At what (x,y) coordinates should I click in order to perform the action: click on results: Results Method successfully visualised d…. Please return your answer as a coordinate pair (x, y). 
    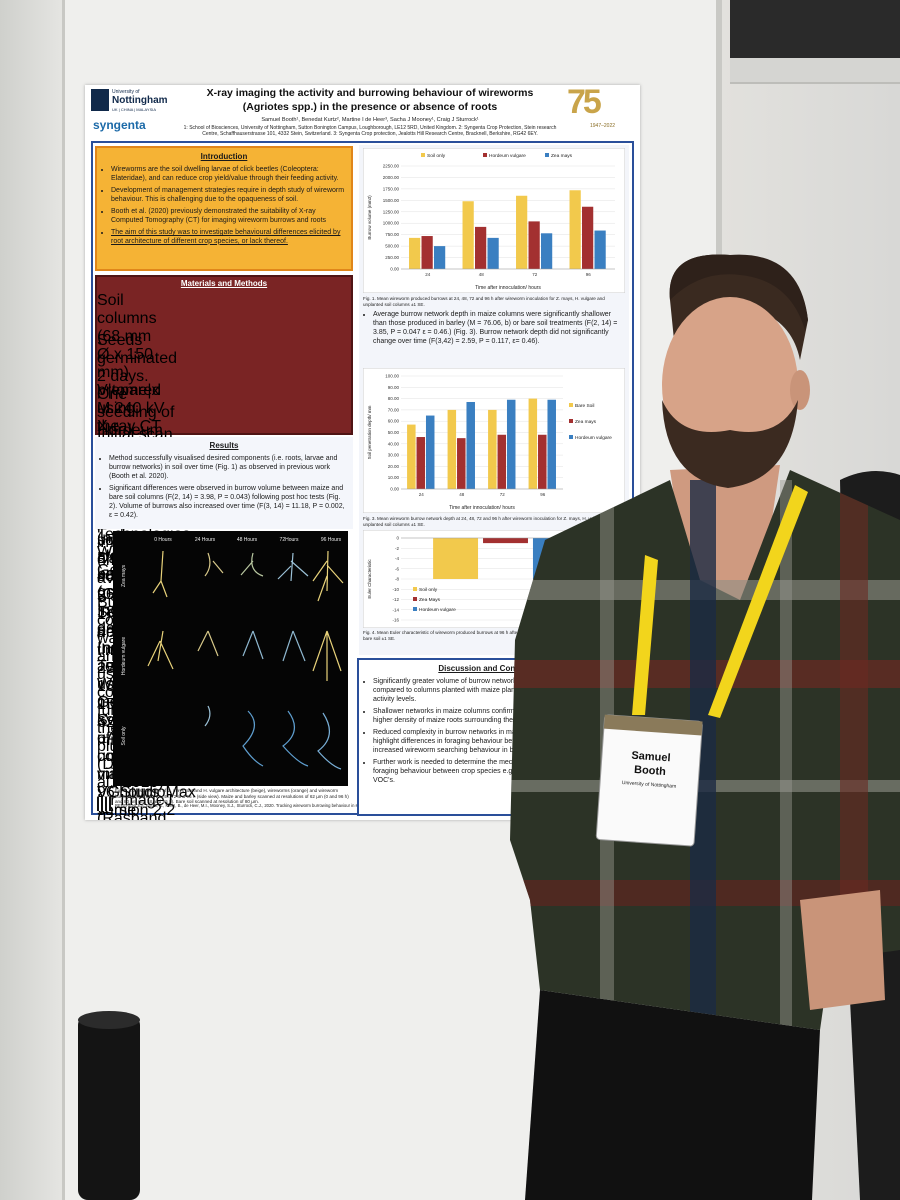
    Looking at the image, I should click on (224, 483).